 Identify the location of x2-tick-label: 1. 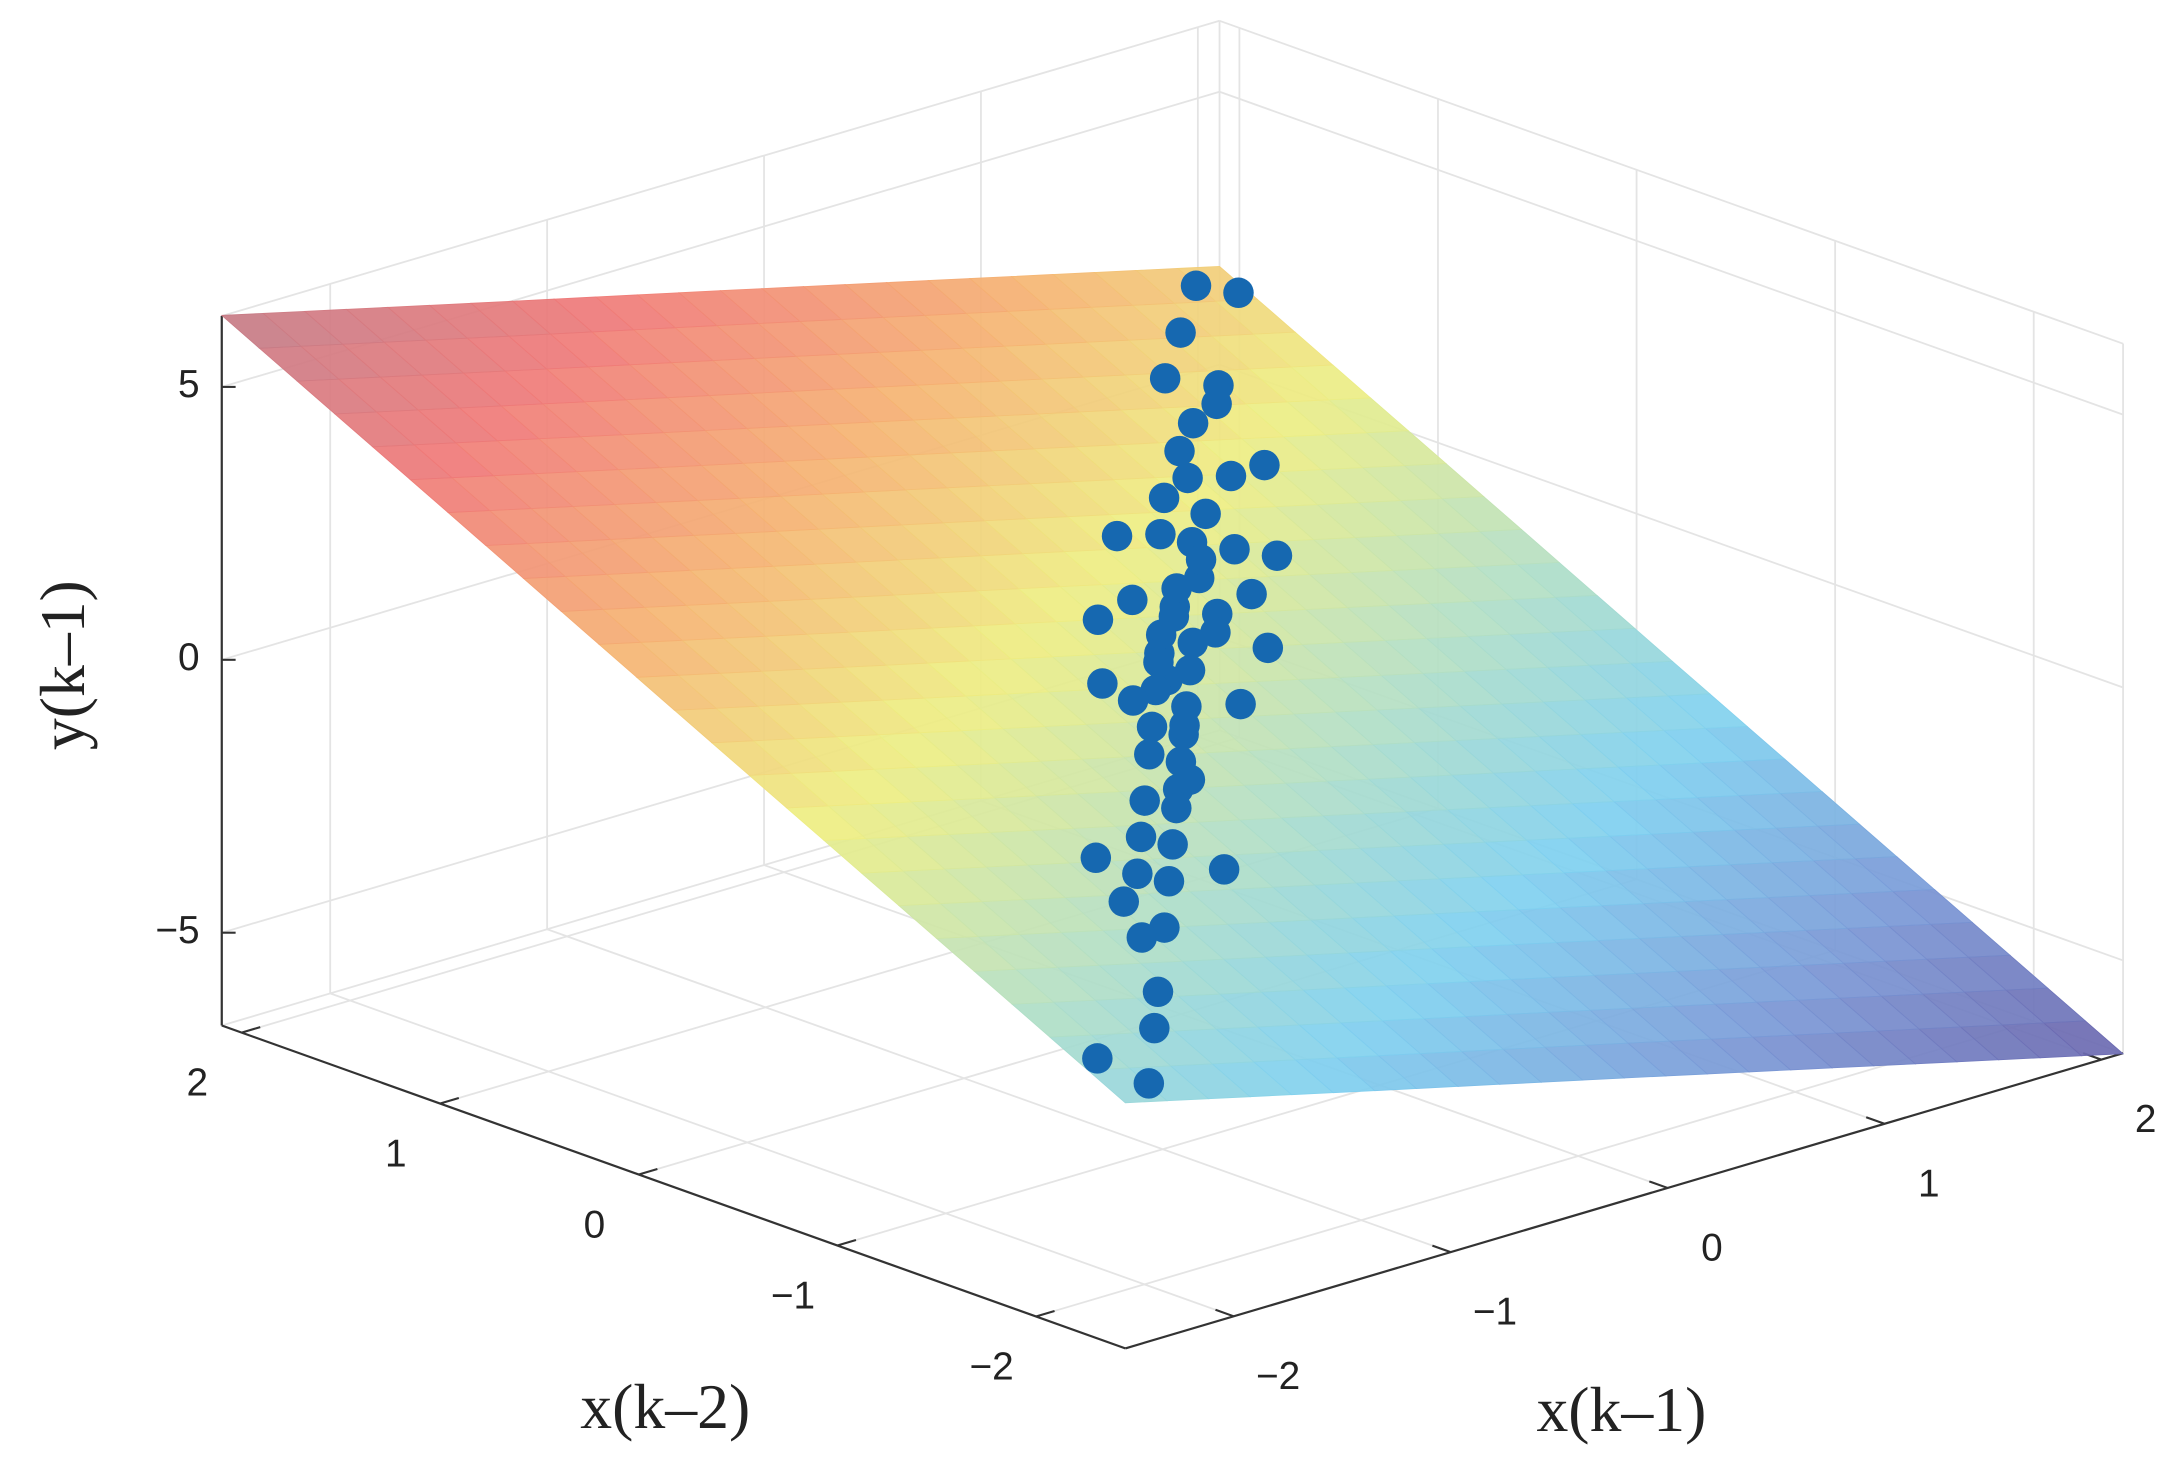
(396, 1153).